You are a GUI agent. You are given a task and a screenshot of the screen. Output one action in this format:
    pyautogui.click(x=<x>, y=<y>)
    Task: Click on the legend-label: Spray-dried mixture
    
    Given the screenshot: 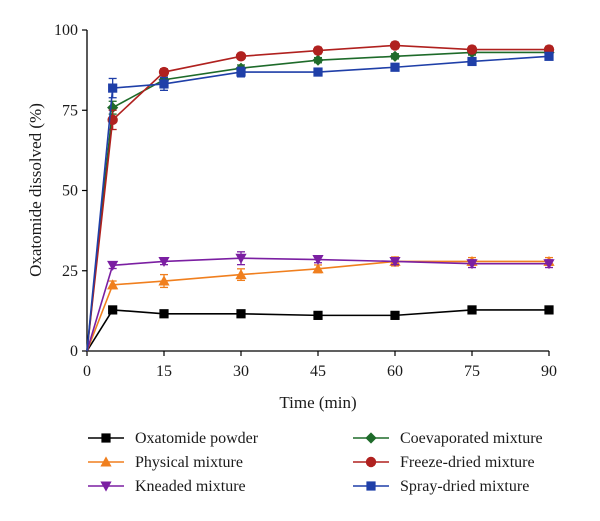 What is the action you would take?
    pyautogui.click(x=464, y=486)
    